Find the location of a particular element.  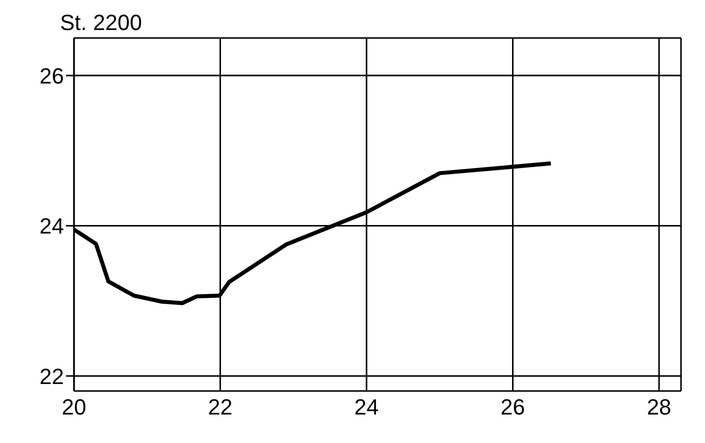

chart-title: St. 2200 is located at coordinates (101, 23).